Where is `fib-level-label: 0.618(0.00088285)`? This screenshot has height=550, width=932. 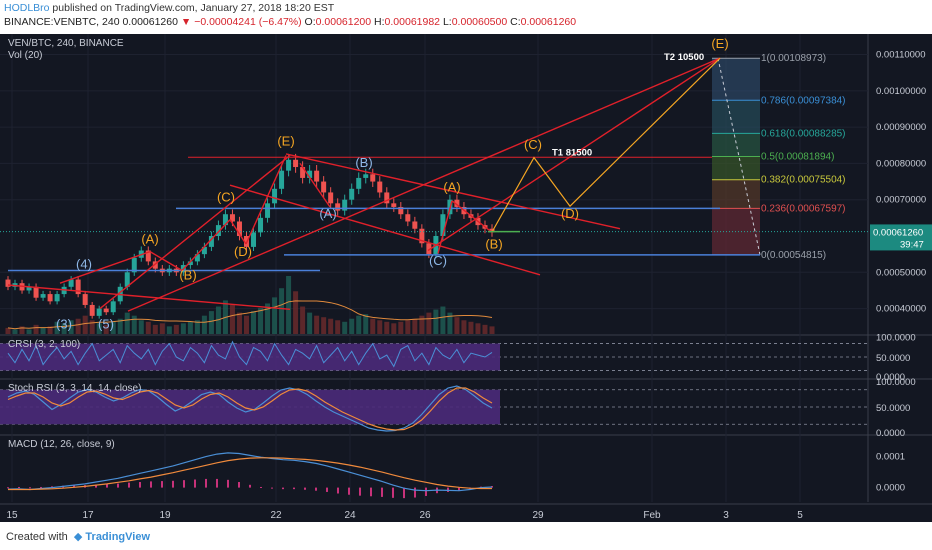 fib-level-label: 0.618(0.00088285) is located at coordinates (803, 133).